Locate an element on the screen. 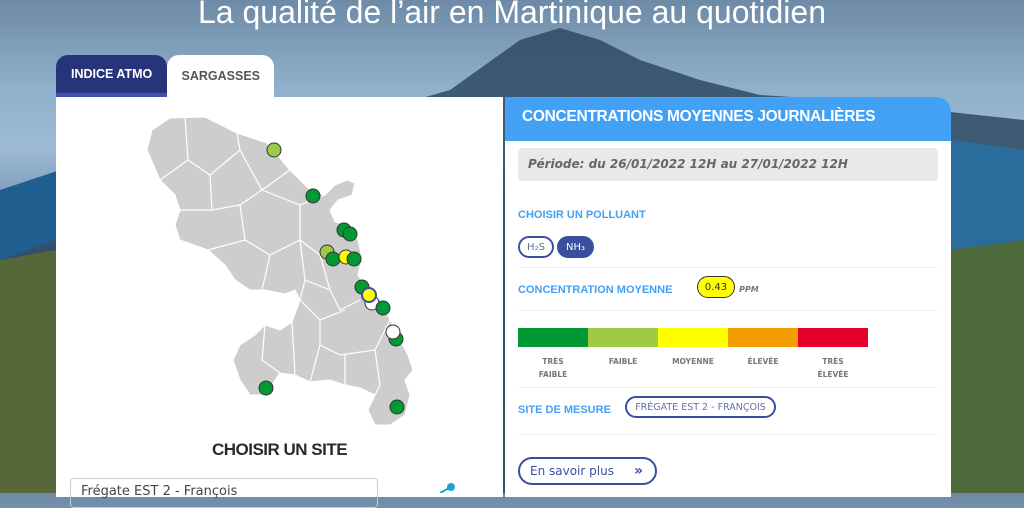 The width and height of the screenshot is (1024, 508). pollutant-h2s-button: H₂S is located at coordinates (536, 247).